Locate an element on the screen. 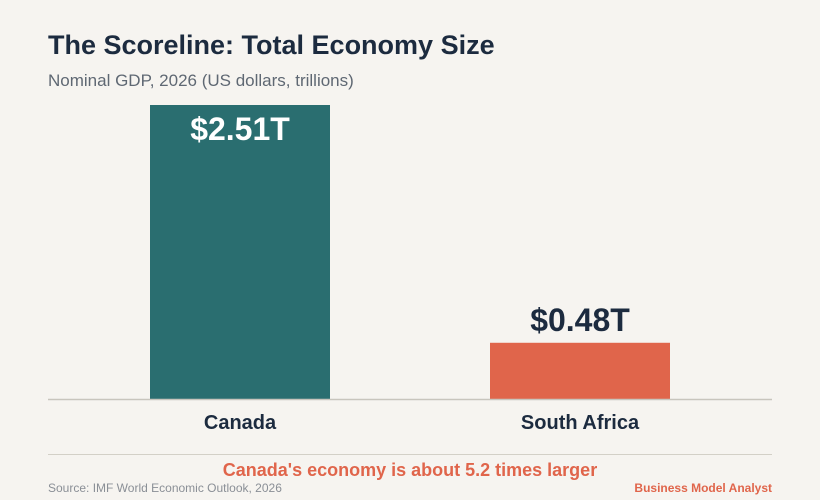 Image resolution: width=820 pixels, height=500 pixels. bar-canada is located at coordinates (240, 252).